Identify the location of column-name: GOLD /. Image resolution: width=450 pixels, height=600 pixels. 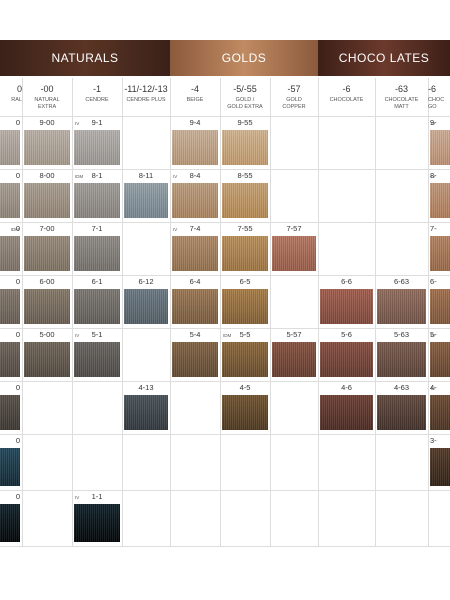
(245, 100).